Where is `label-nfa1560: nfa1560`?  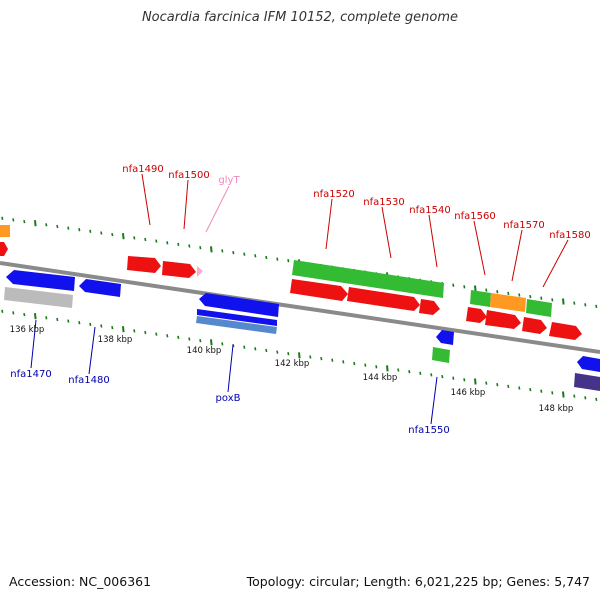
label-nfa1560: nfa1560 is located at coordinates (474, 216).